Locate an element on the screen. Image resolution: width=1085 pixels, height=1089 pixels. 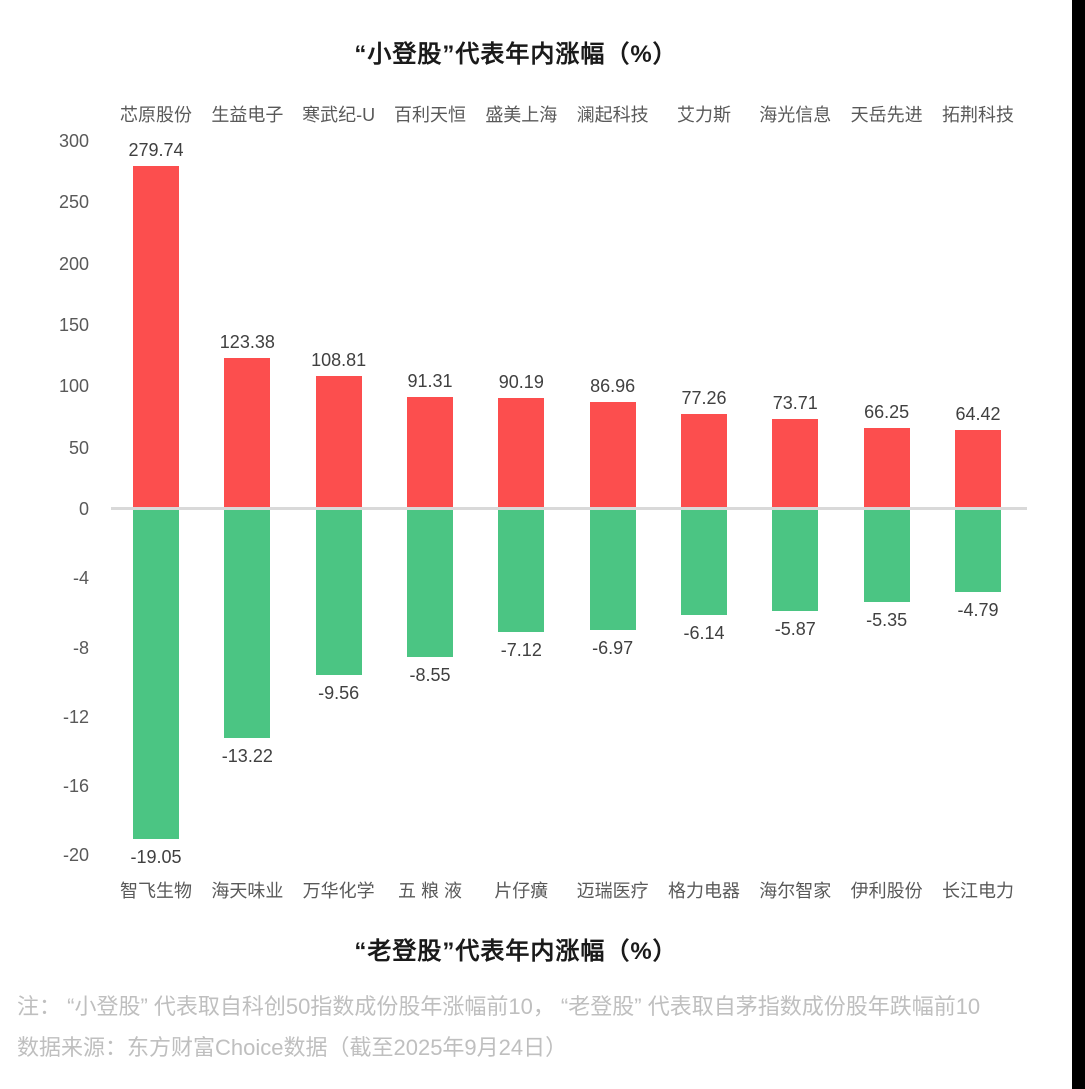
top-category-label: 澜起科技 is located at coordinates (612, 115).